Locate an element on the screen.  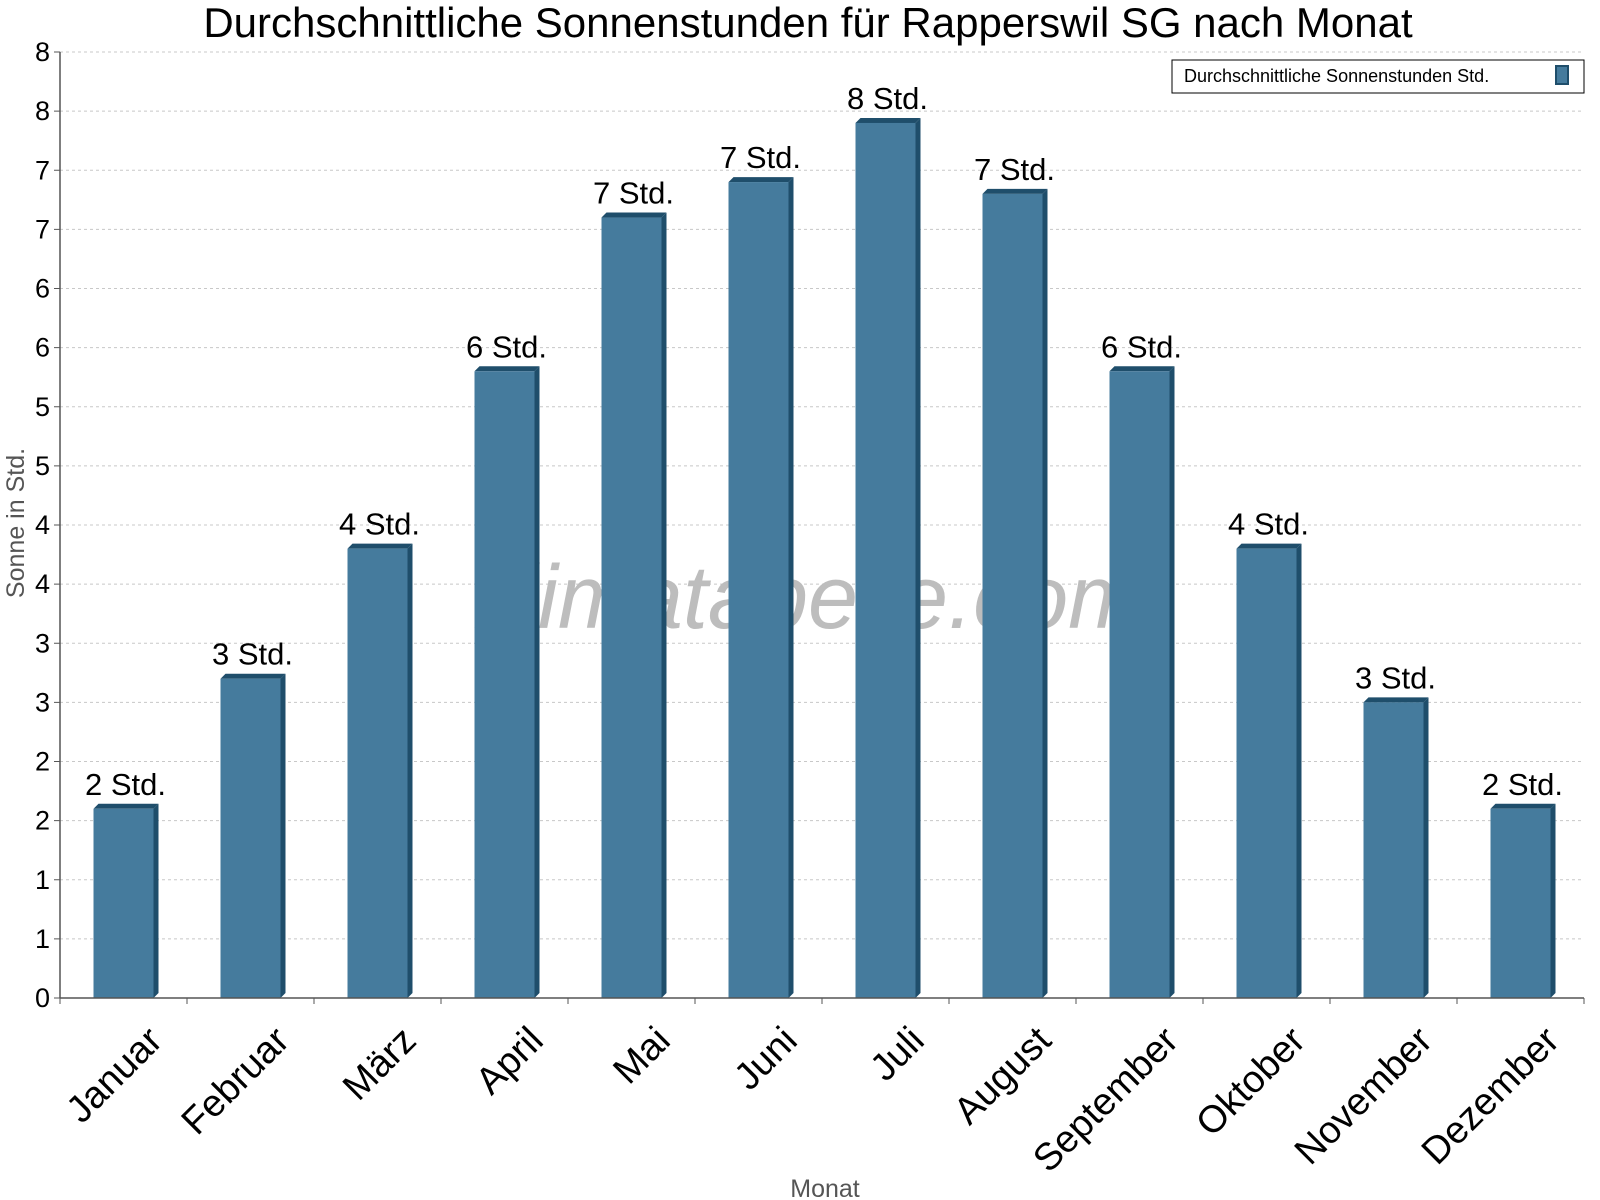
x-tick-label: August is located at coordinates (1003, 1076).